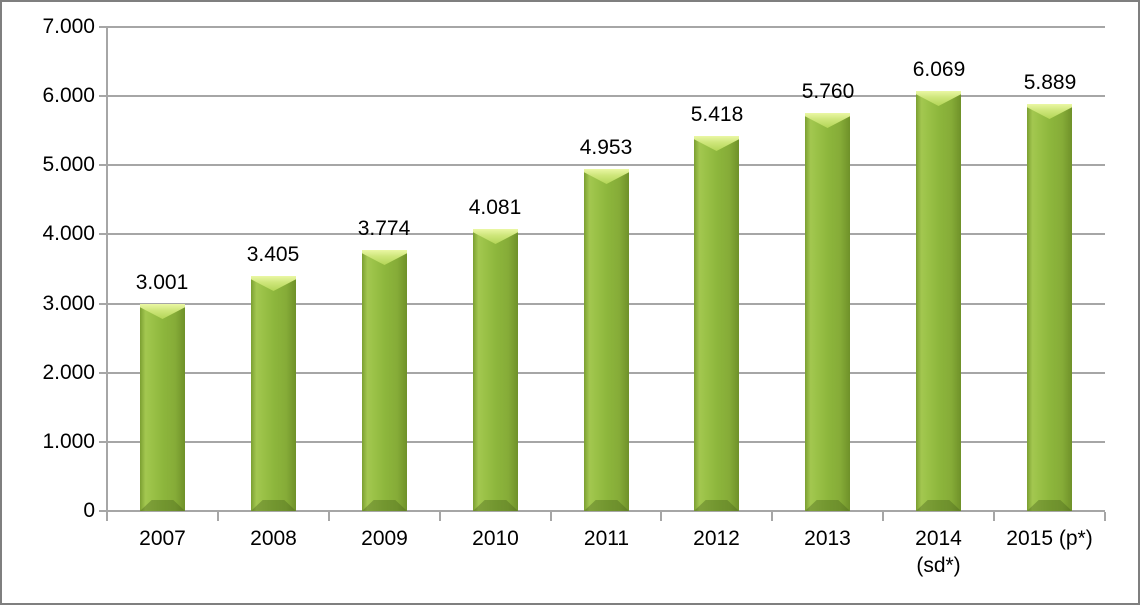 The height and width of the screenshot is (605, 1140). What do you see at coordinates (68, 372) in the screenshot?
I see `y-tick-label: 2.000` at bounding box center [68, 372].